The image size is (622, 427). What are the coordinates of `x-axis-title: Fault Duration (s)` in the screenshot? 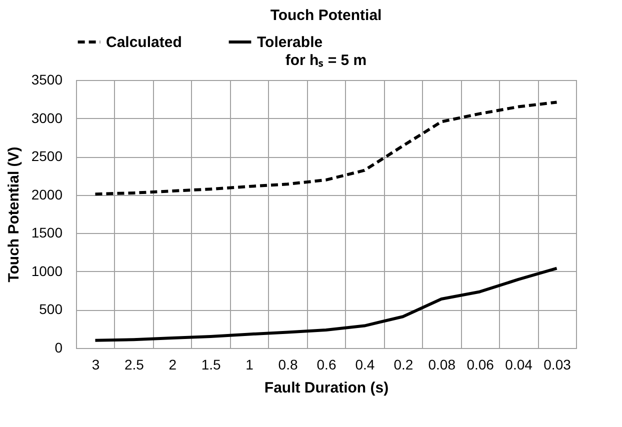 It's located at (326, 388).